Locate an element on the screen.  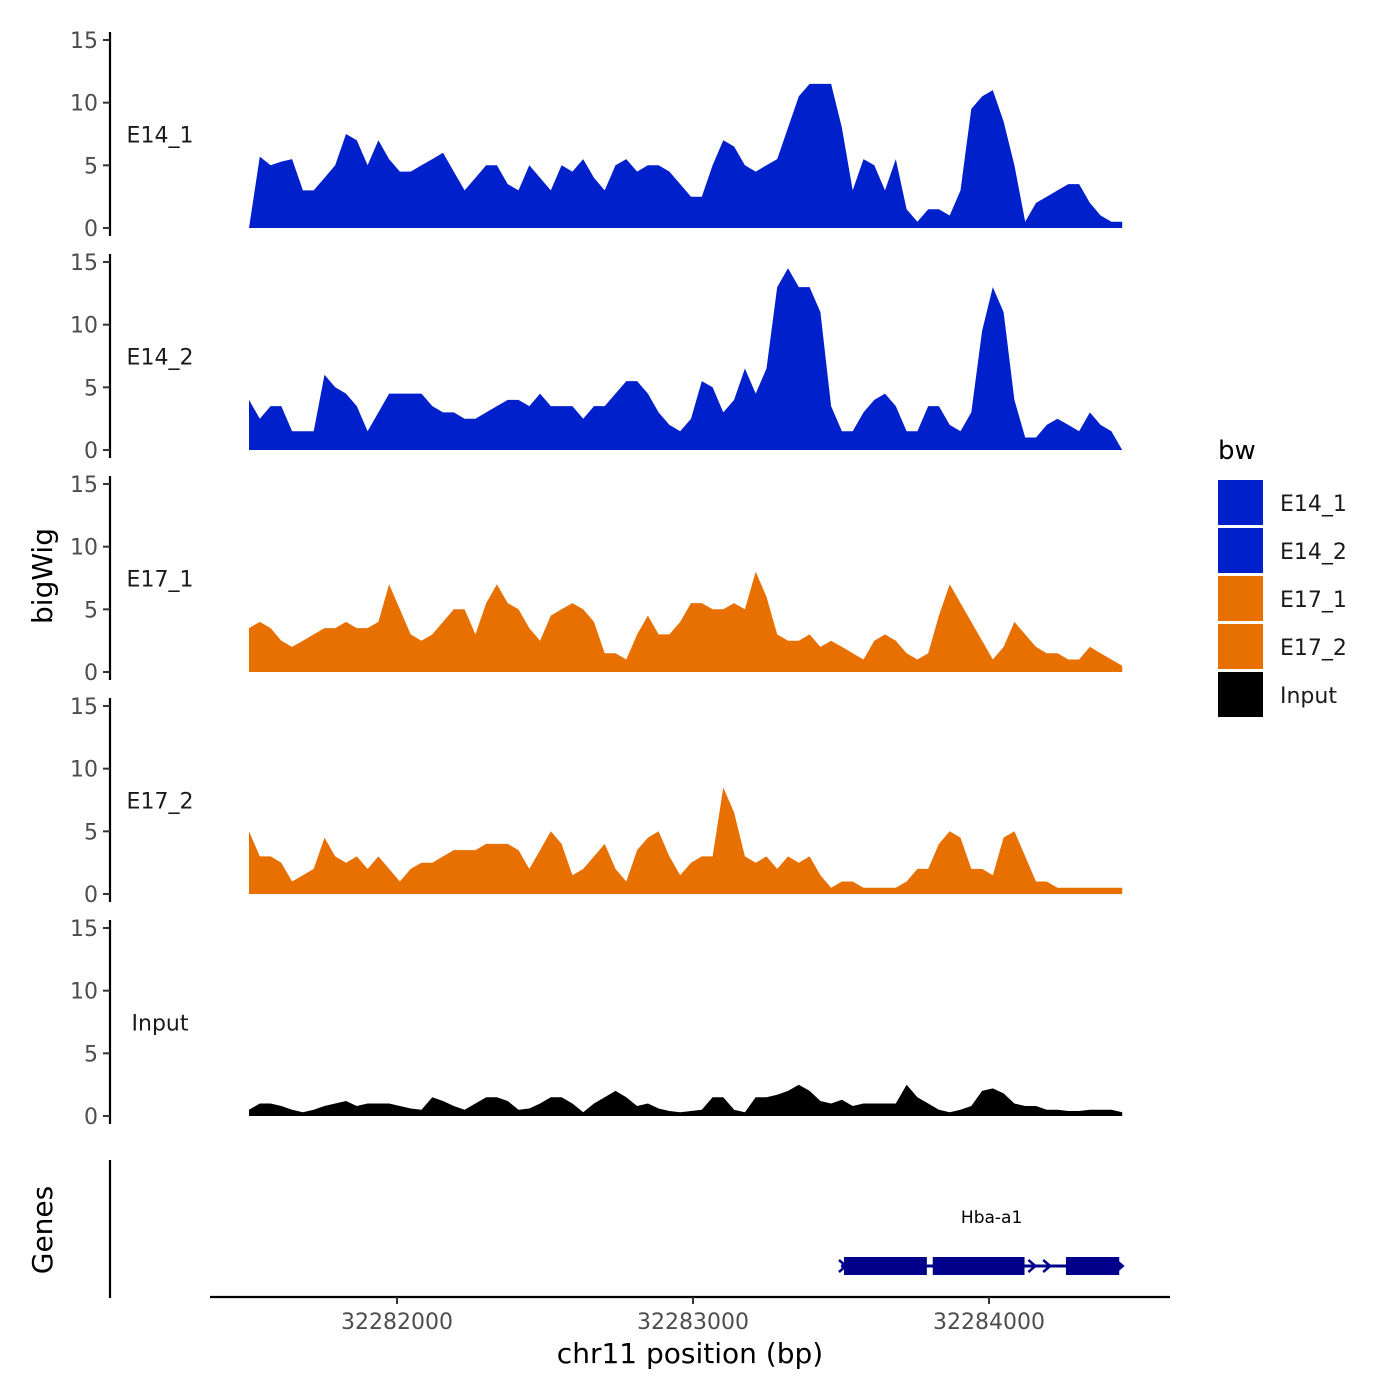
gene-hba-a1: Hba-a1 is located at coordinates (981, 1241).